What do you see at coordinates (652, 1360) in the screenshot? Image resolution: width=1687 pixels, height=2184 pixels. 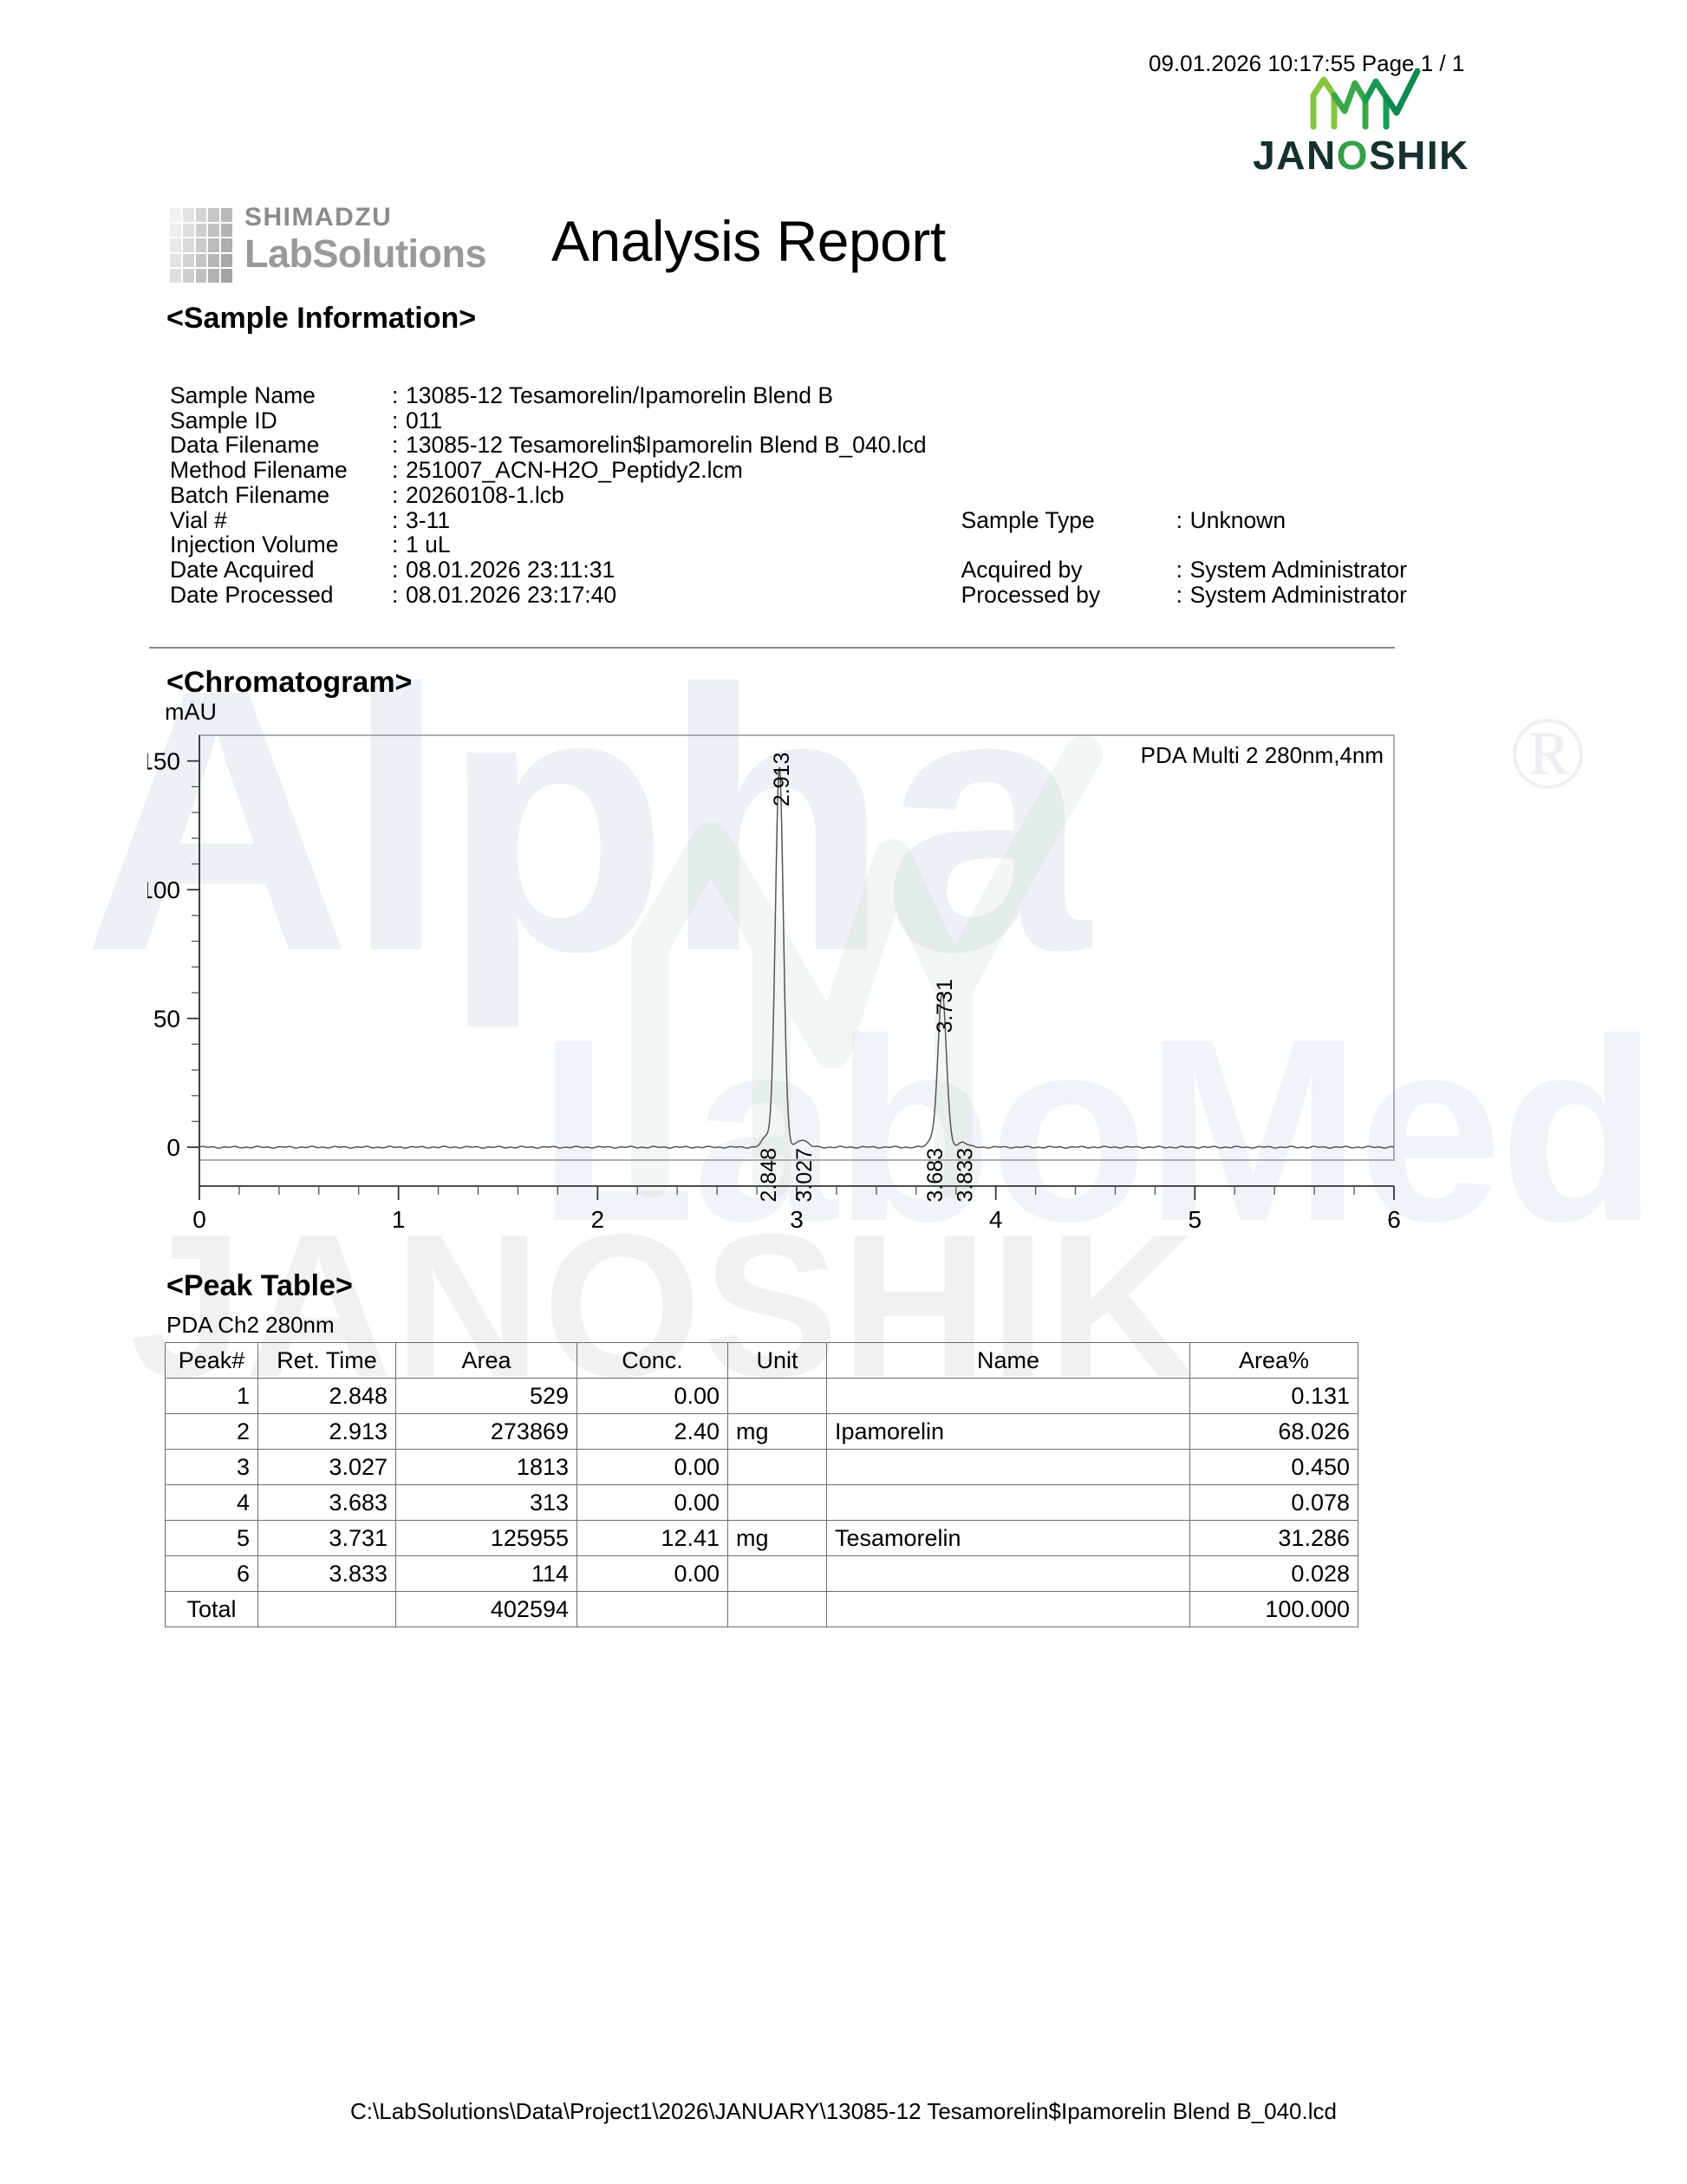 I see `column-header-conc: Conc.` at bounding box center [652, 1360].